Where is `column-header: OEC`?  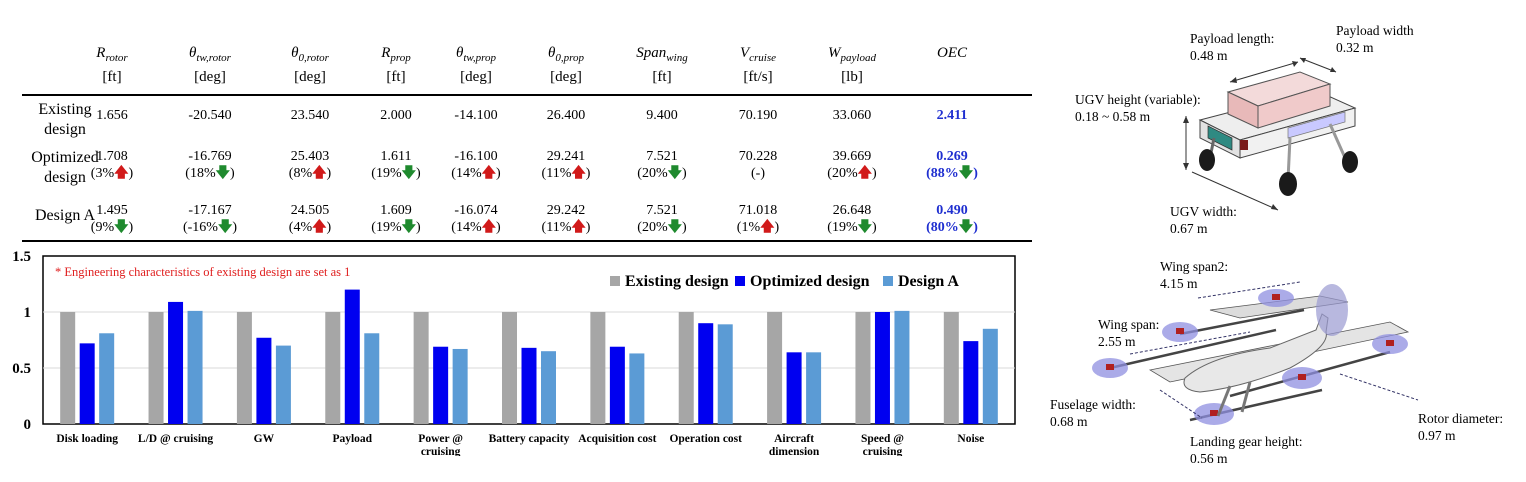 column-header: OEC is located at coordinates (952, 53).